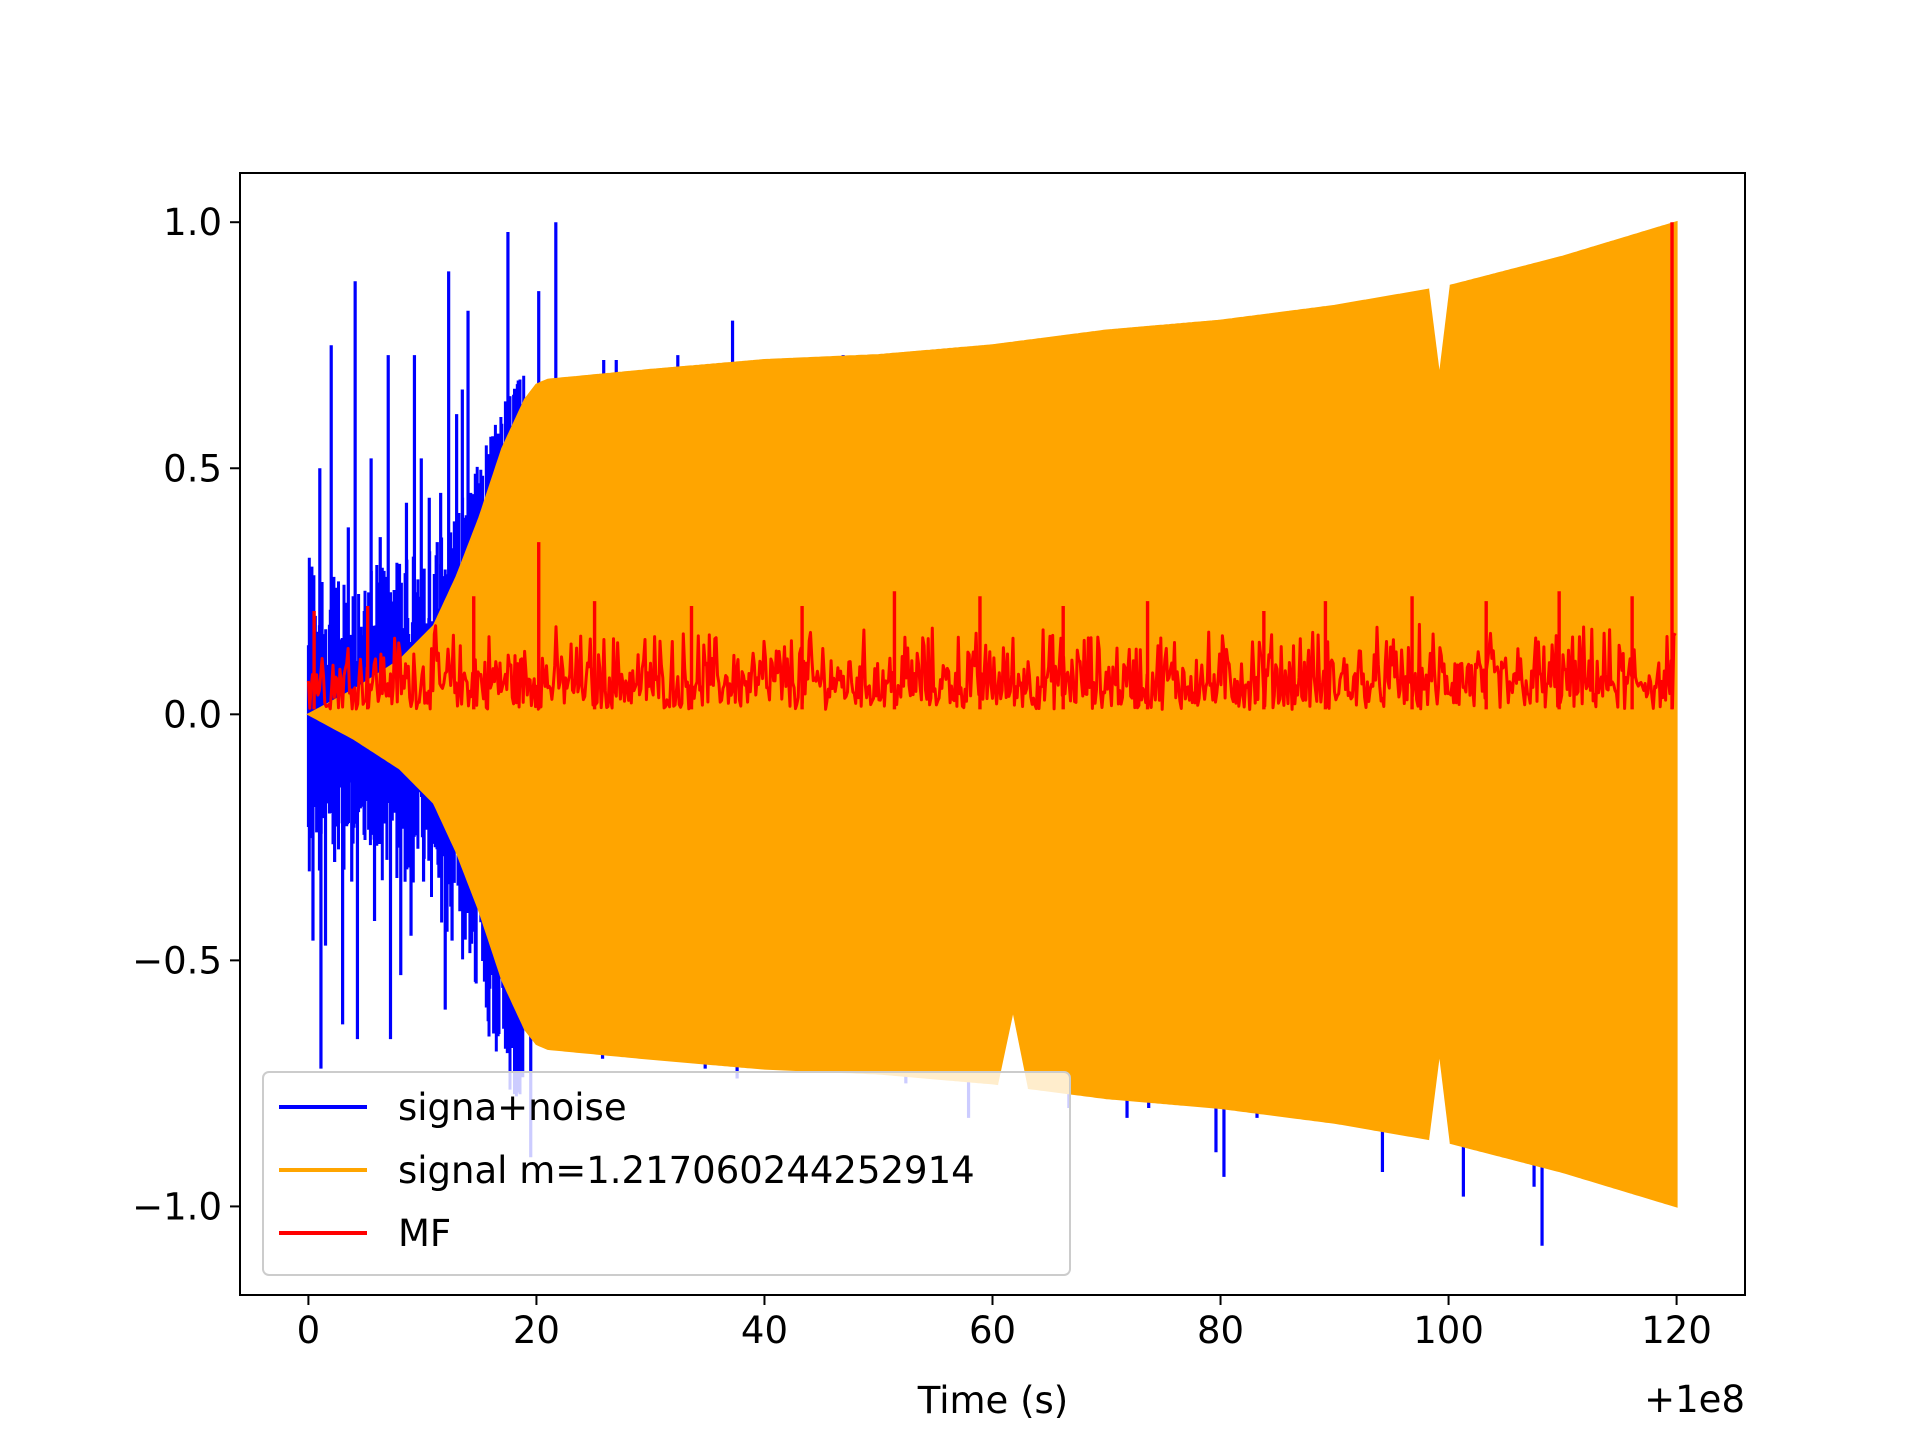 The width and height of the screenshot is (1920, 1440). I want to click on x-tick-label: 100, so click(1448, 1330).